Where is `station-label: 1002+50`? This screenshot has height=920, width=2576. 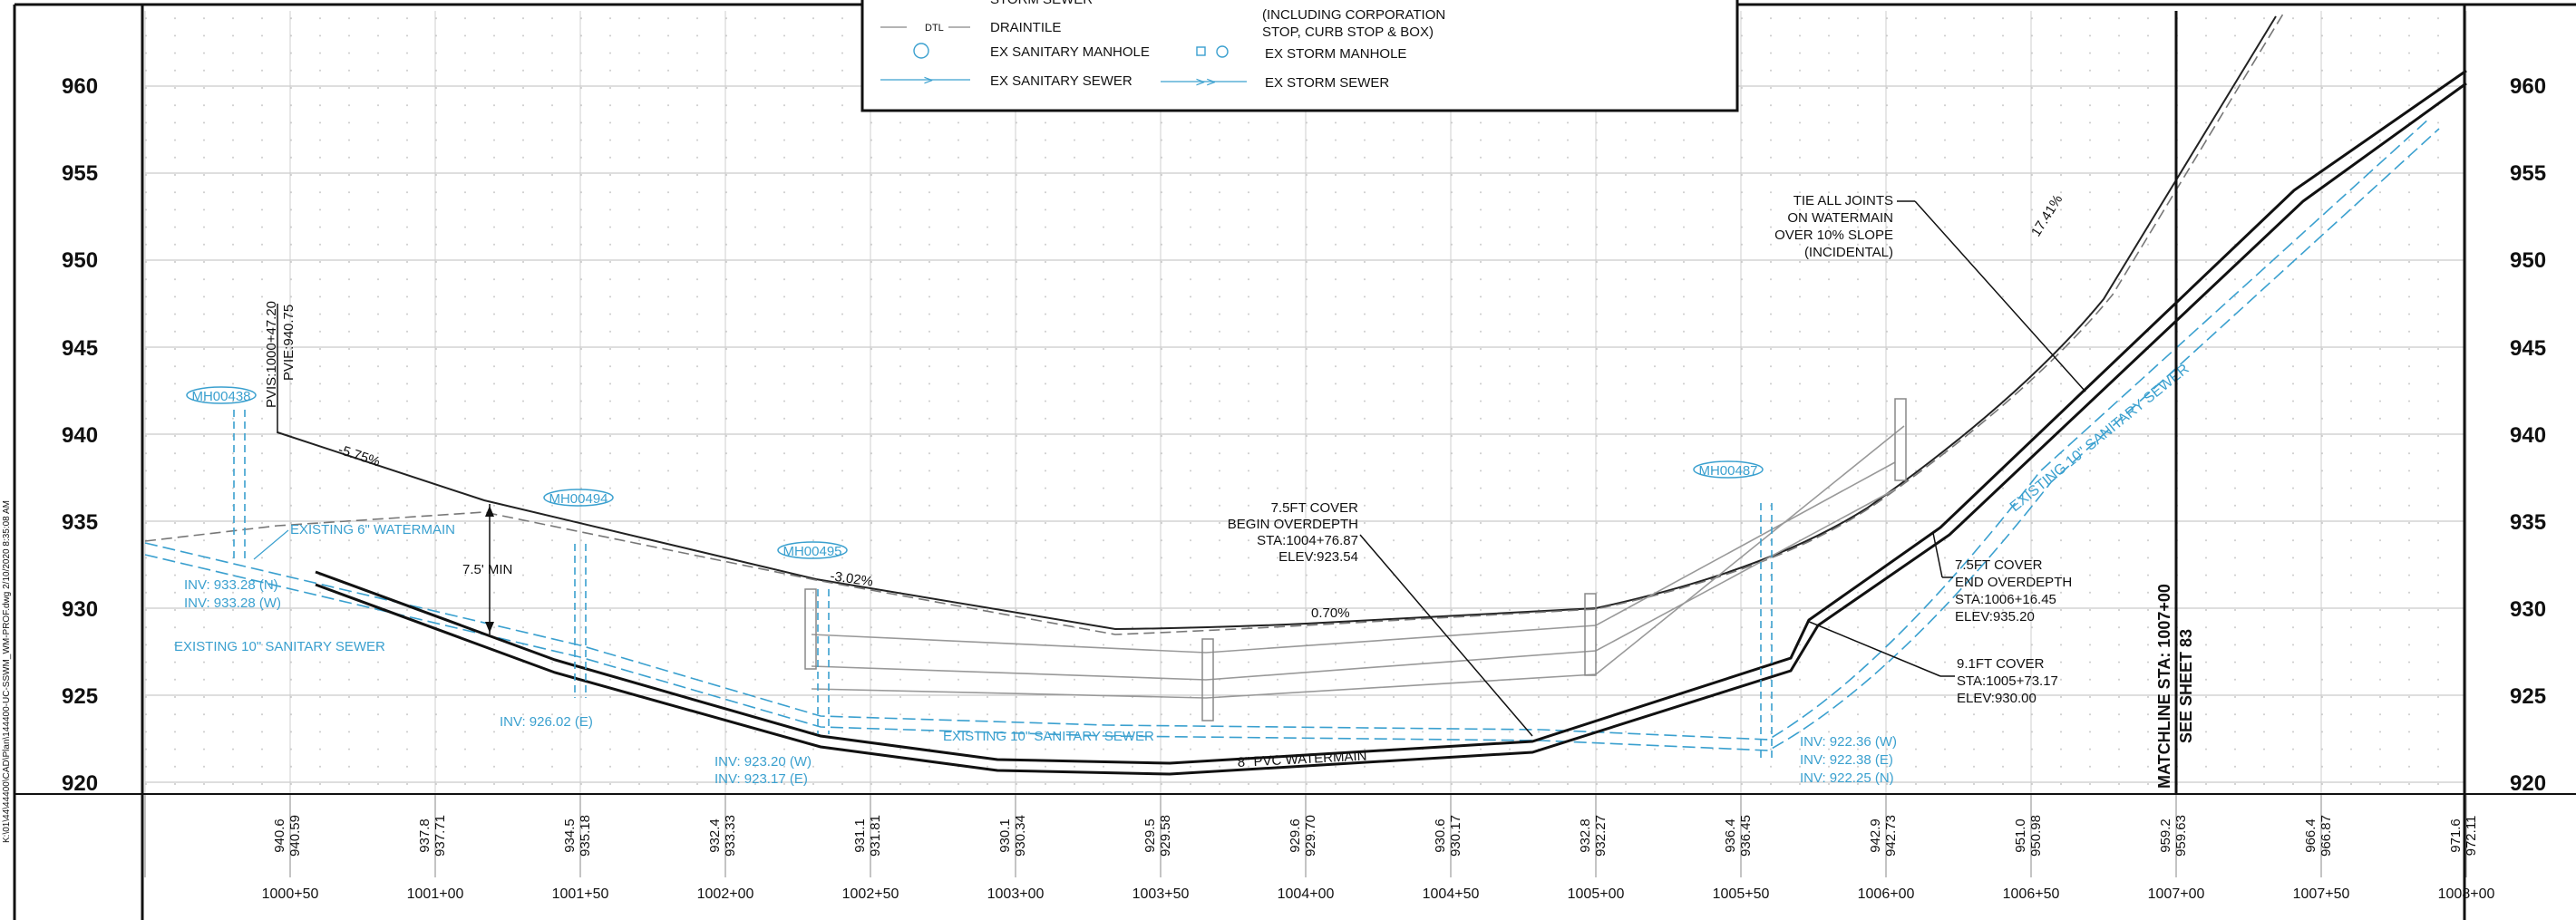 station-label: 1002+50 is located at coordinates (870, 894).